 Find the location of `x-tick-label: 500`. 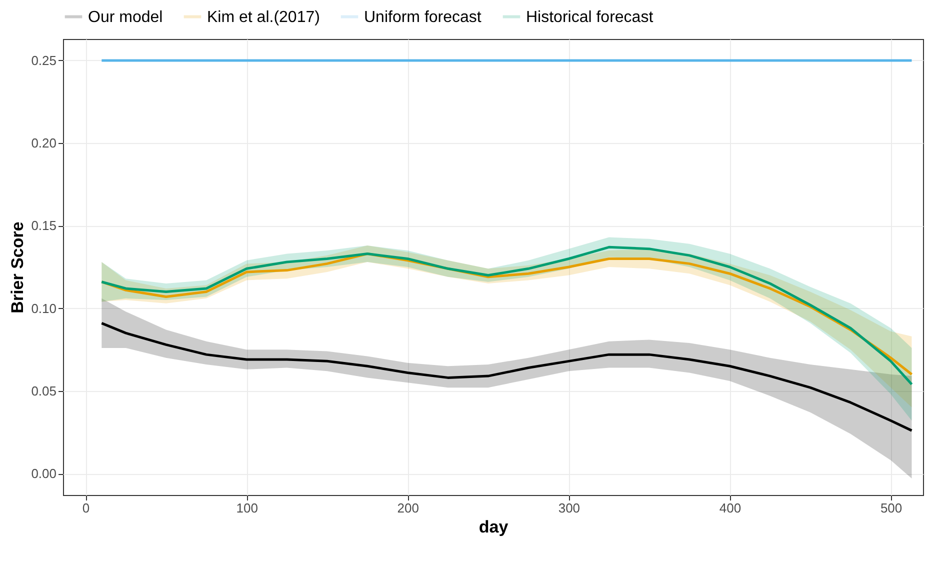

x-tick-label: 500 is located at coordinates (891, 508).